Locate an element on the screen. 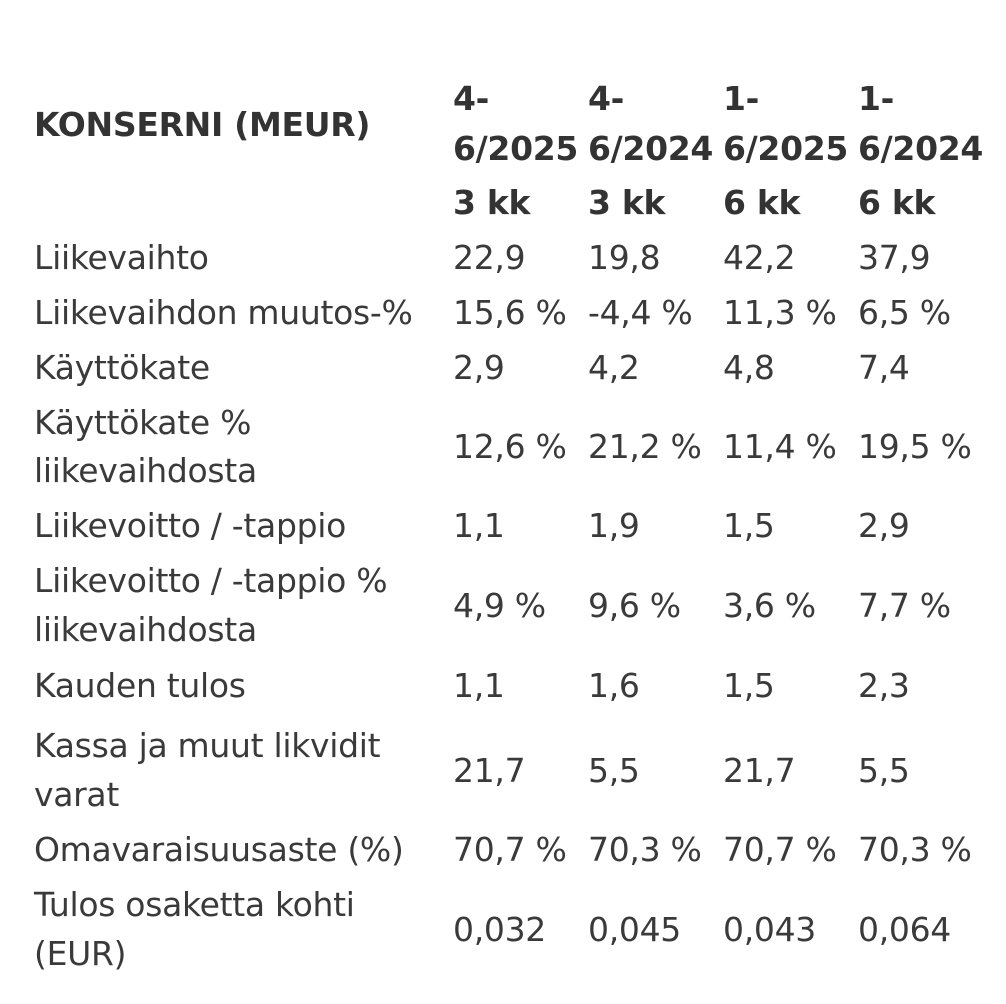  table-cell: 4,8 is located at coordinates (749, 367).